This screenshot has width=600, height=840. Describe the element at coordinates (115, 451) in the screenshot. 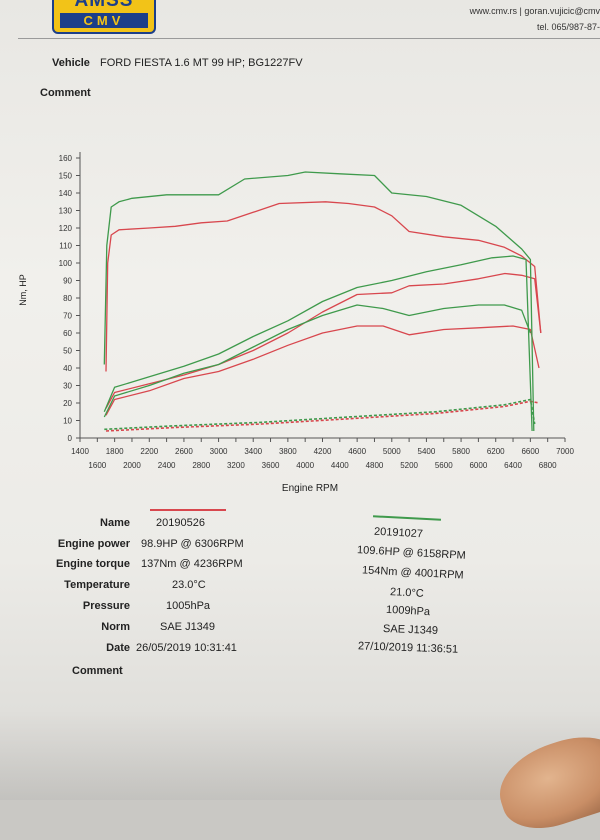

I see `x-tick-label: 1800` at that location.